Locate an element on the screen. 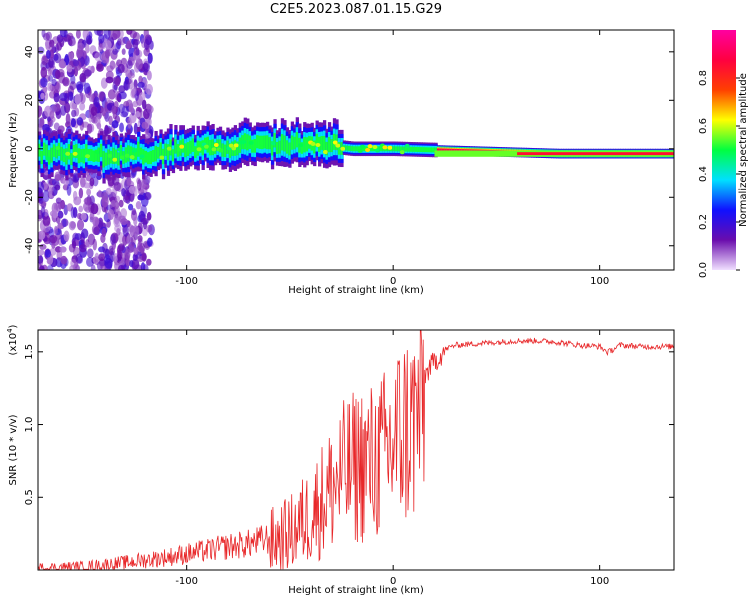 The image size is (750, 600). spectrogram-x-label: Height of straight line (km) is located at coordinates (356, 290).